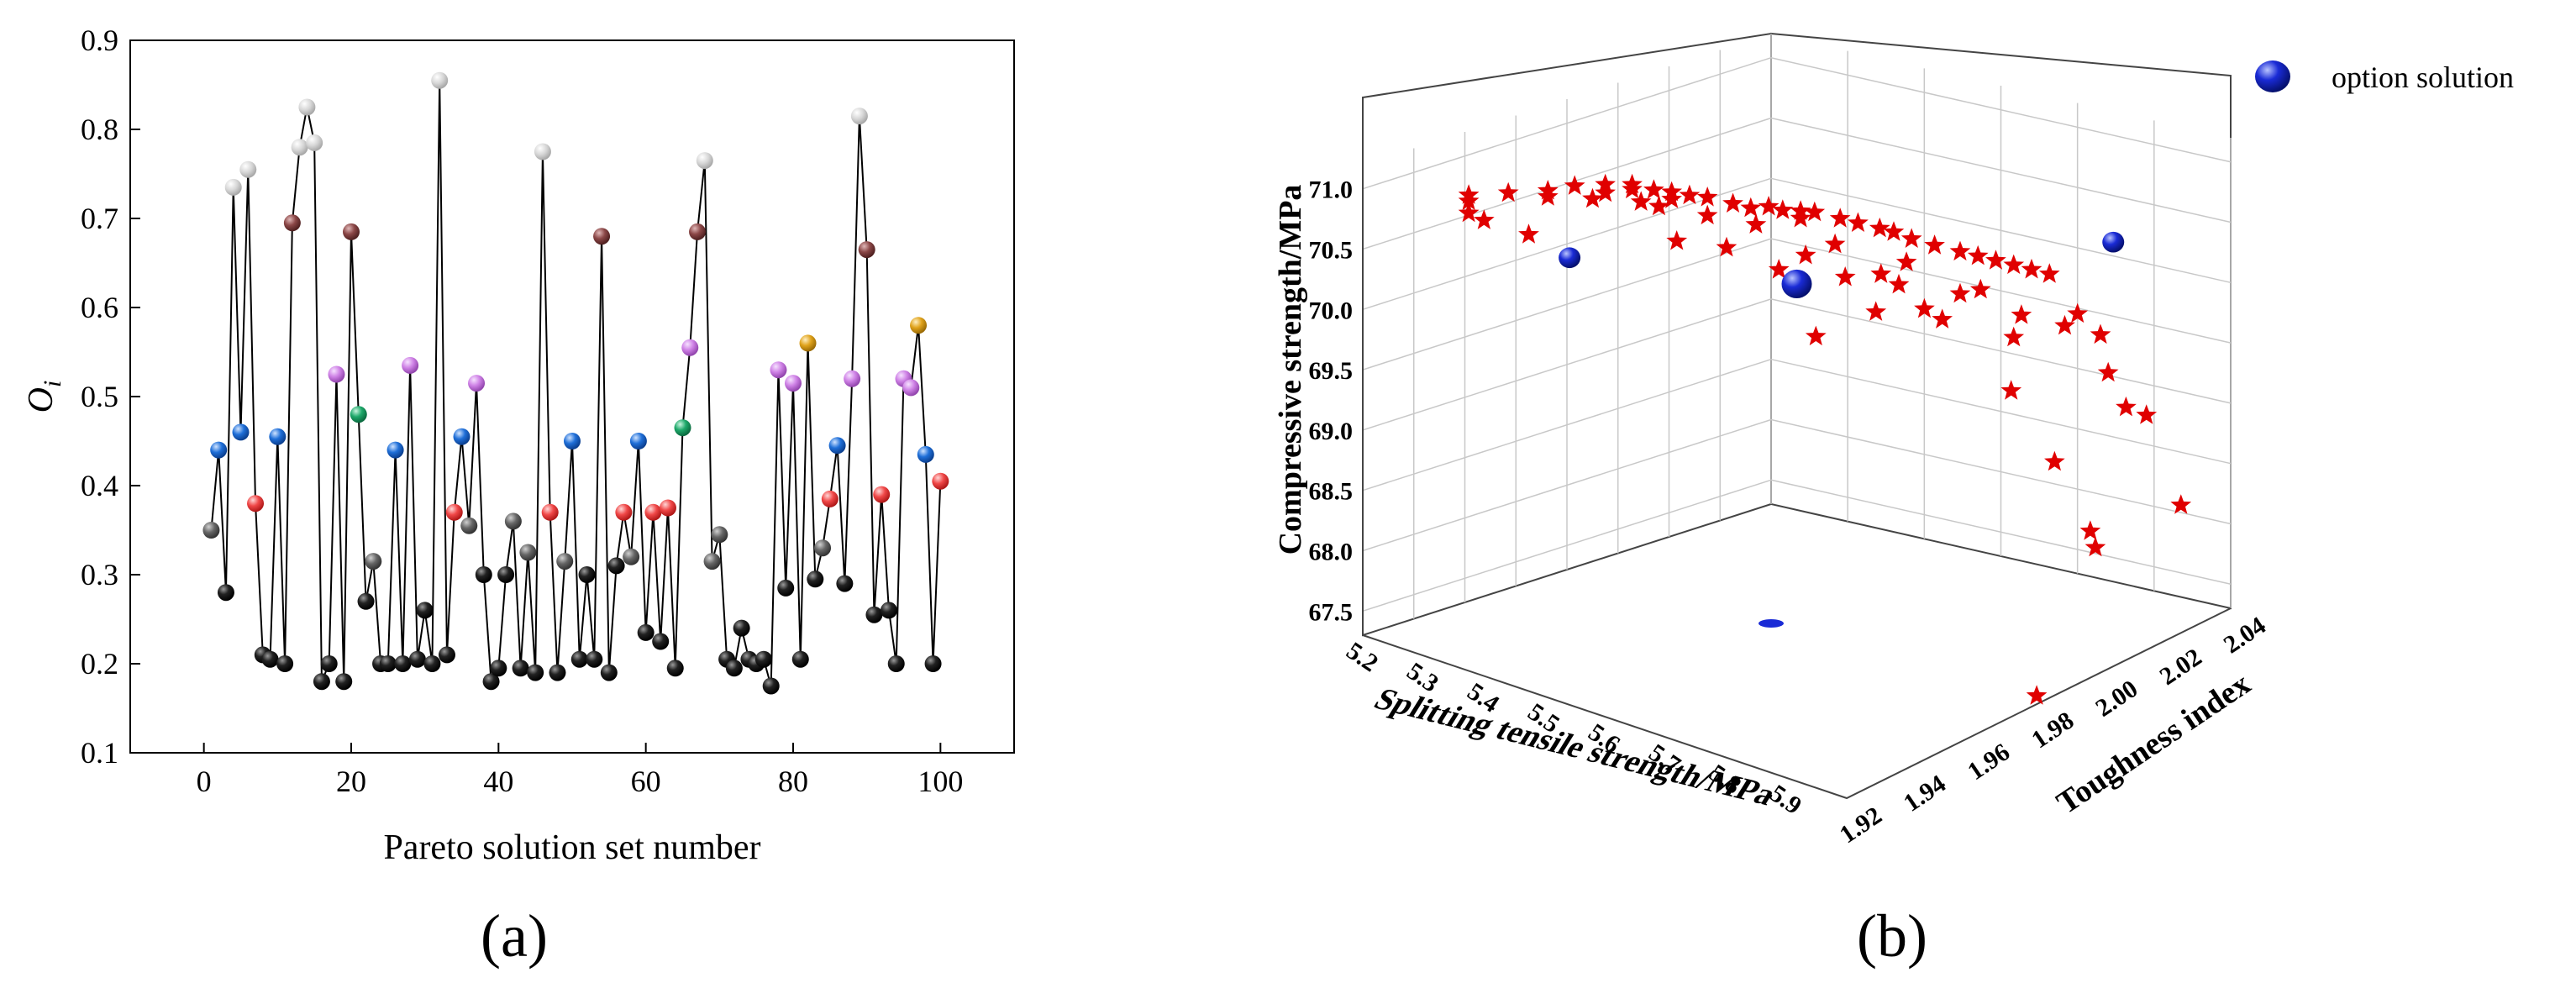  Describe the element at coordinates (1331, 251) in the screenshot. I see `z-tick-label: 70.5` at that location.